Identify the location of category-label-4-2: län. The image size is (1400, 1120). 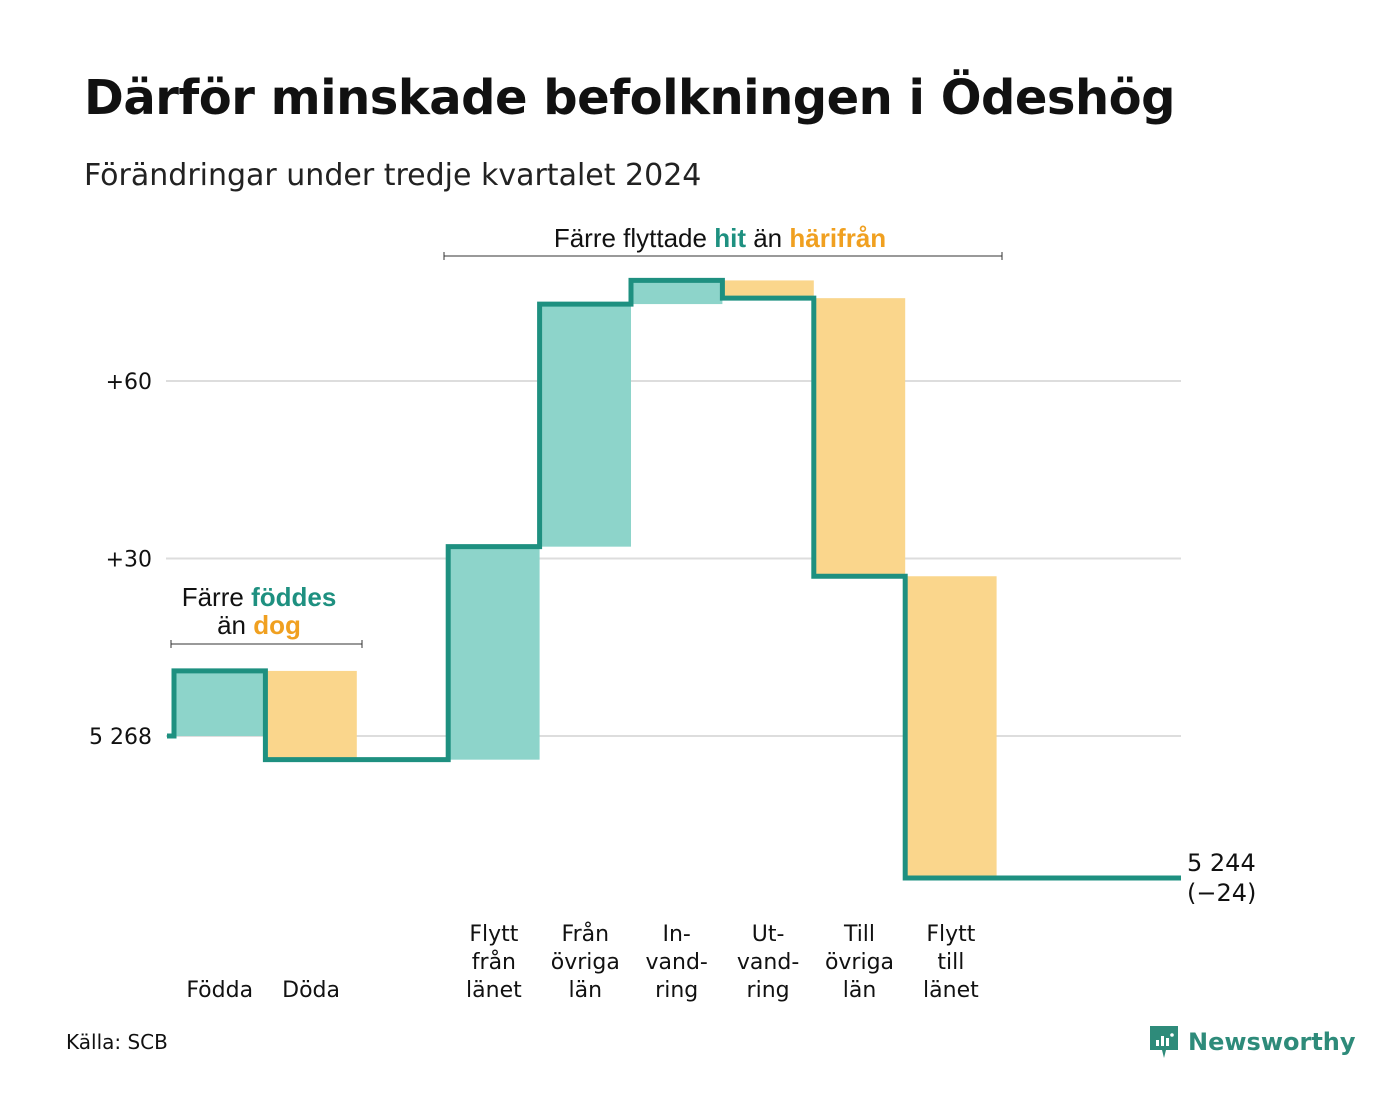
(586, 990).